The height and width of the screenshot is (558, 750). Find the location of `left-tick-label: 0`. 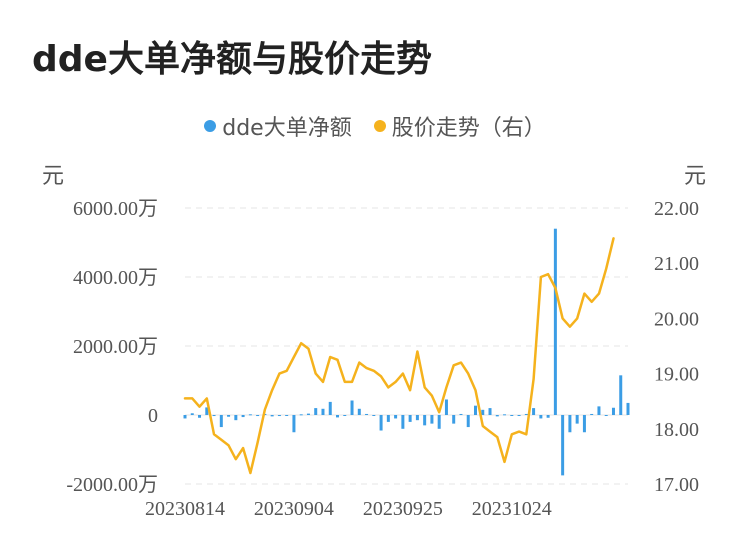

left-tick-label: 0 is located at coordinates (153, 416).